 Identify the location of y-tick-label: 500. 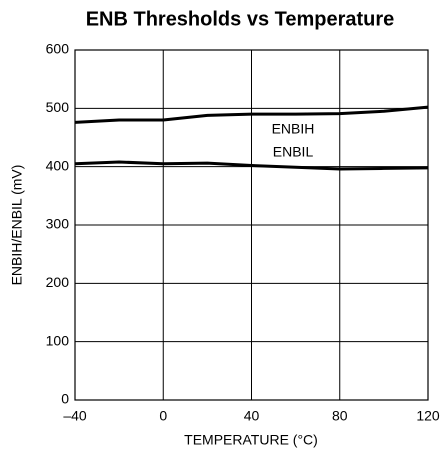
(58, 107).